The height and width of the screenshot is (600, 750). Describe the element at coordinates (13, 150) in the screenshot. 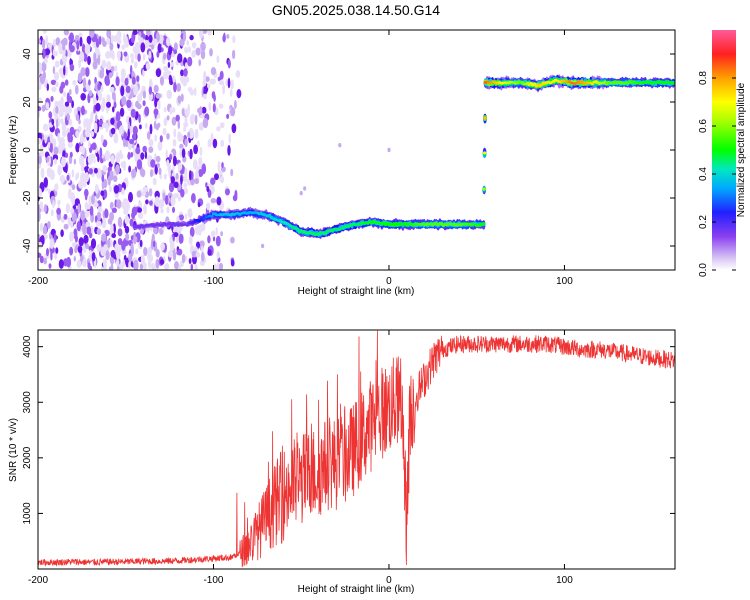

I see `spectrogram-y-axis-label: Frequency (Hz)` at that location.